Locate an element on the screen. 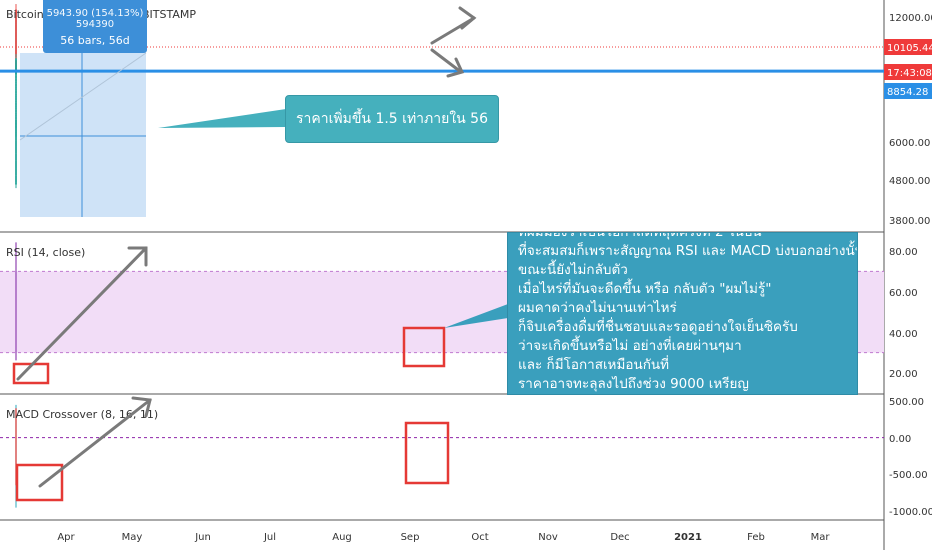 Image resolution: width=932 pixels, height=550 pixels. measure-range is located at coordinates (83, 135).